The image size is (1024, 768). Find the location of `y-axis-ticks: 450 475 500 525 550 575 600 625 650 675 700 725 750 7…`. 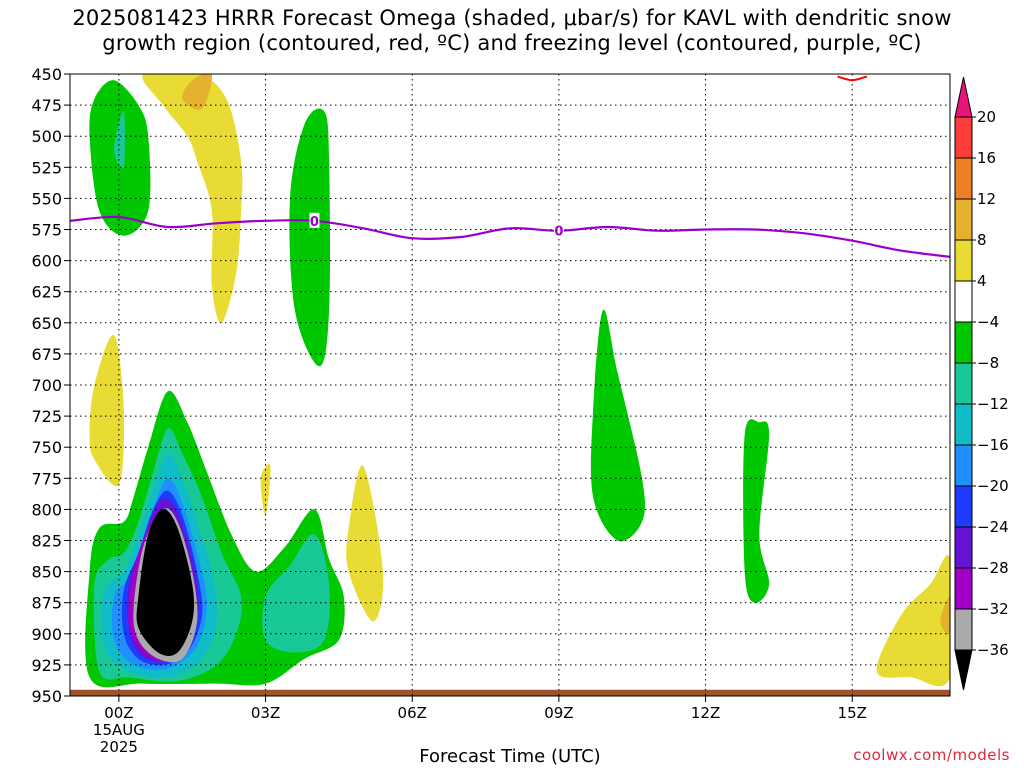

y-axis-ticks: 450 475 500 525 550 575 600 625 650 675 700 725 750 7… is located at coordinates (50, 385).